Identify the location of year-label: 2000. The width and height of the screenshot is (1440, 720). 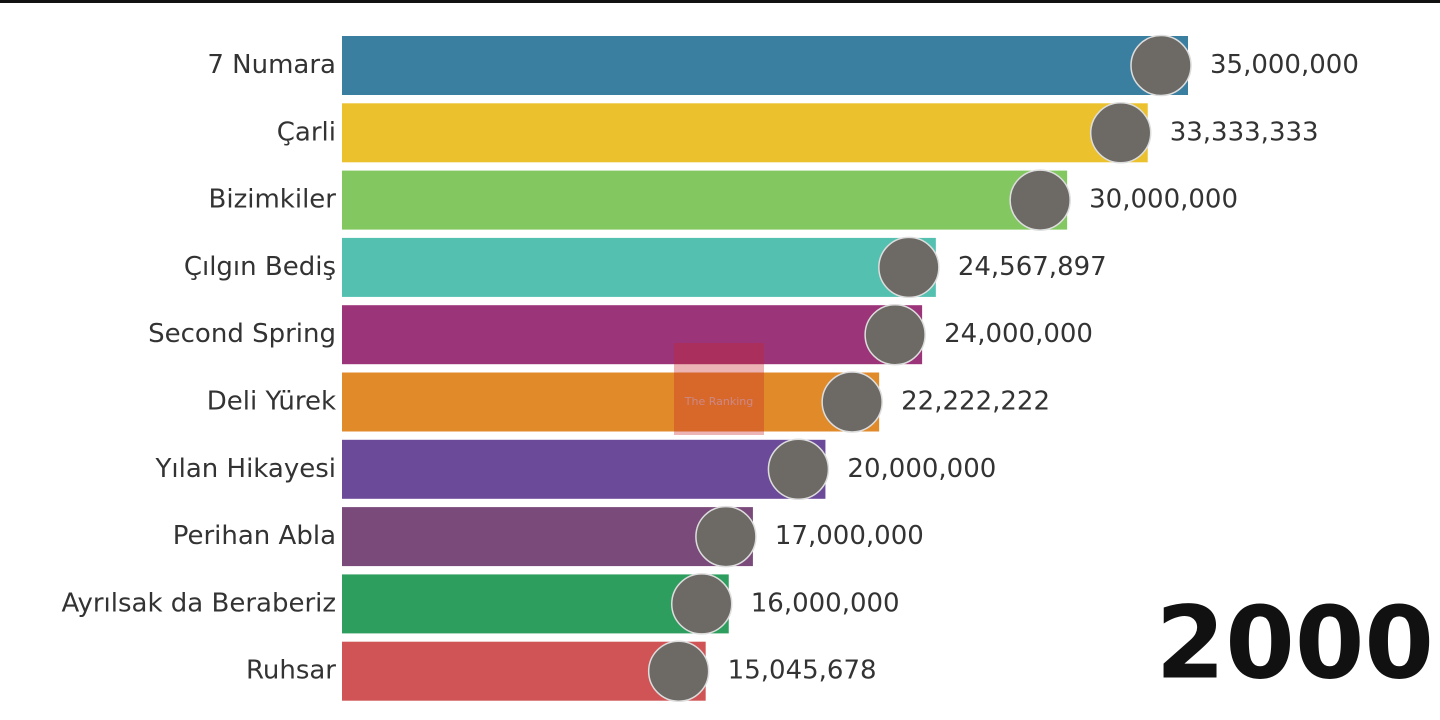
(1295, 642).